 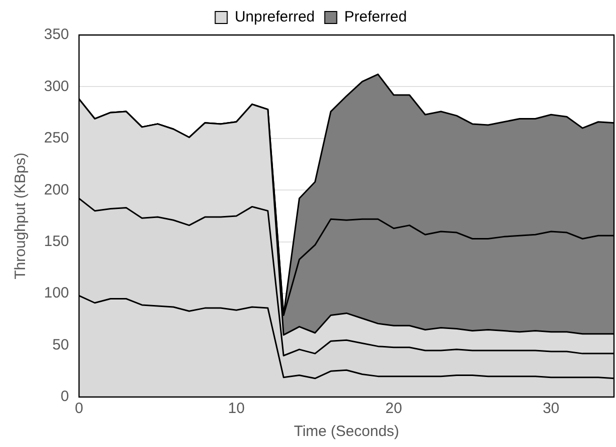 What do you see at coordinates (79, 409) in the screenshot?
I see `x-tick-label: 0` at bounding box center [79, 409].